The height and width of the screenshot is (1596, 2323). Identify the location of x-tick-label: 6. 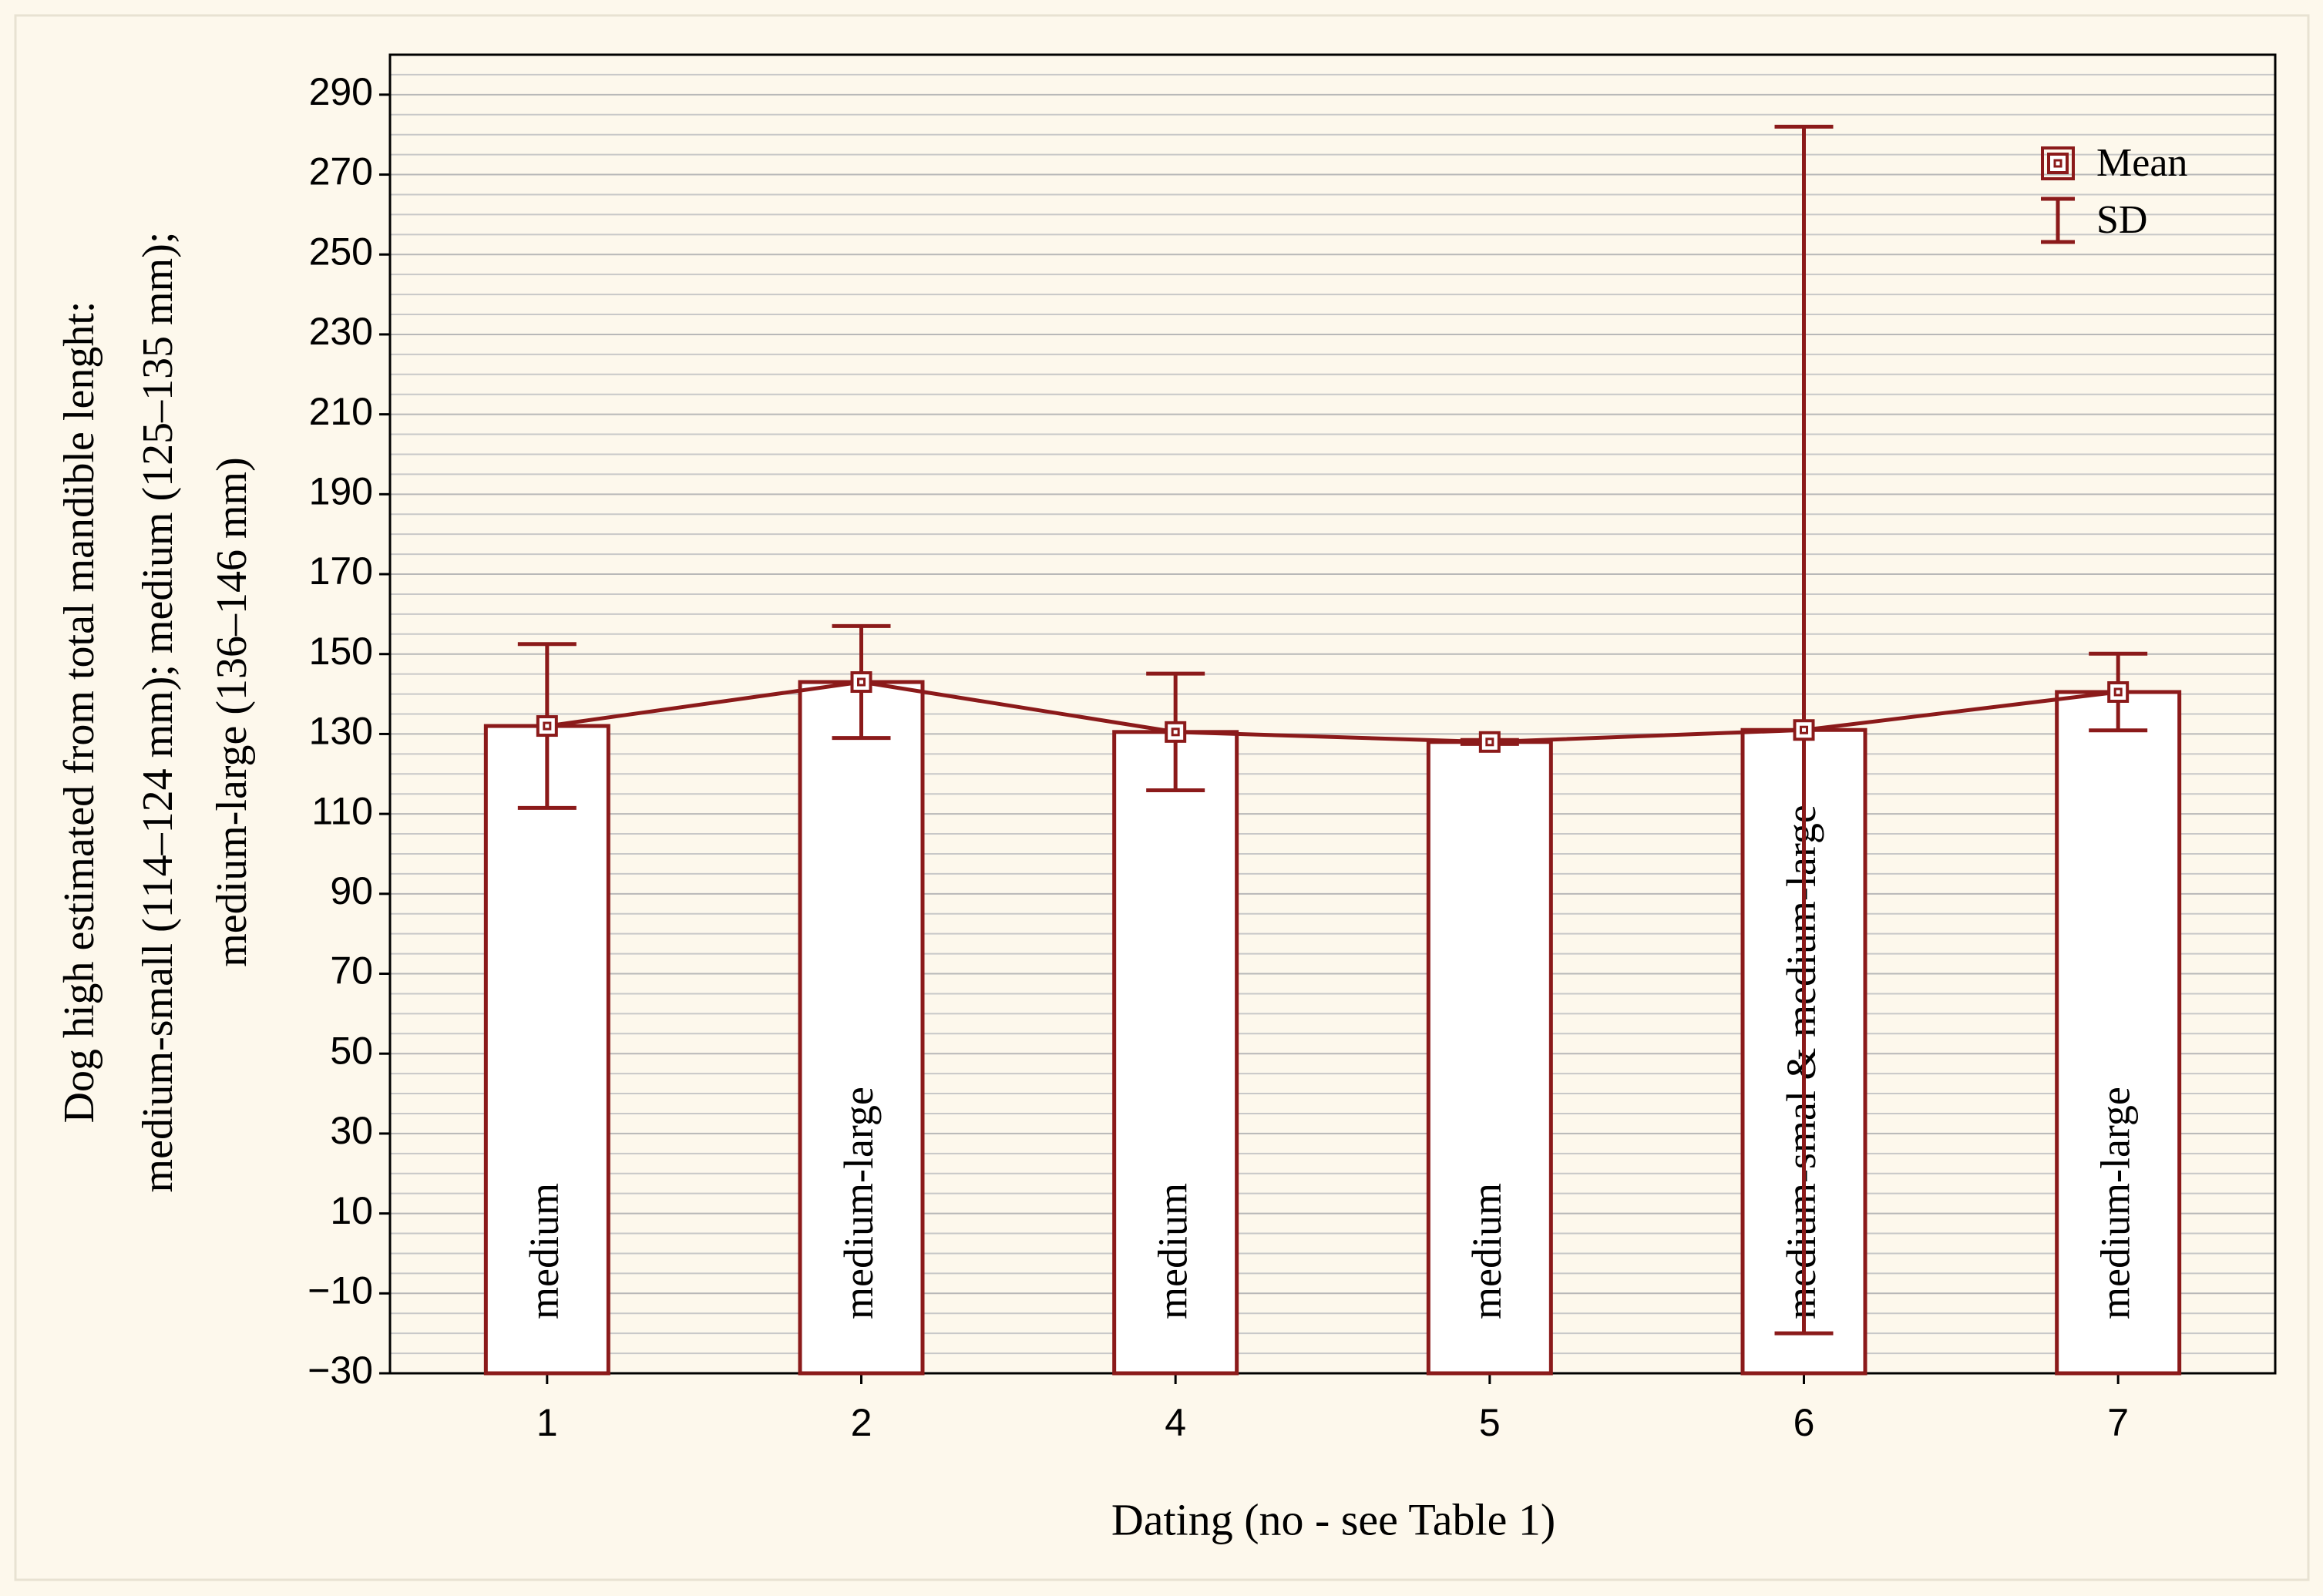
(1804, 1423).